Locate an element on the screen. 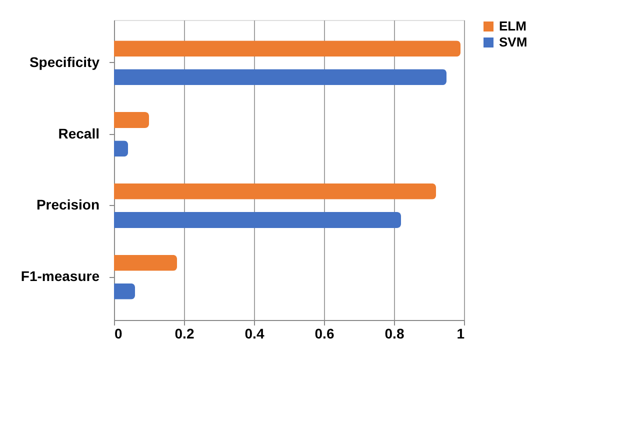  x-tick-label: 0.2 is located at coordinates (184, 334).